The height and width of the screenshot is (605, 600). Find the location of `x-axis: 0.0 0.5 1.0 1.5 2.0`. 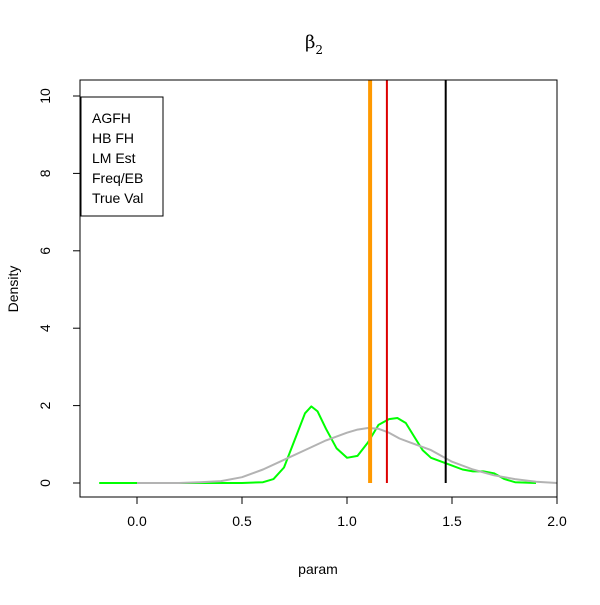

x-axis: 0.0 0.5 1.0 1.5 2.0 is located at coordinates (347, 512).